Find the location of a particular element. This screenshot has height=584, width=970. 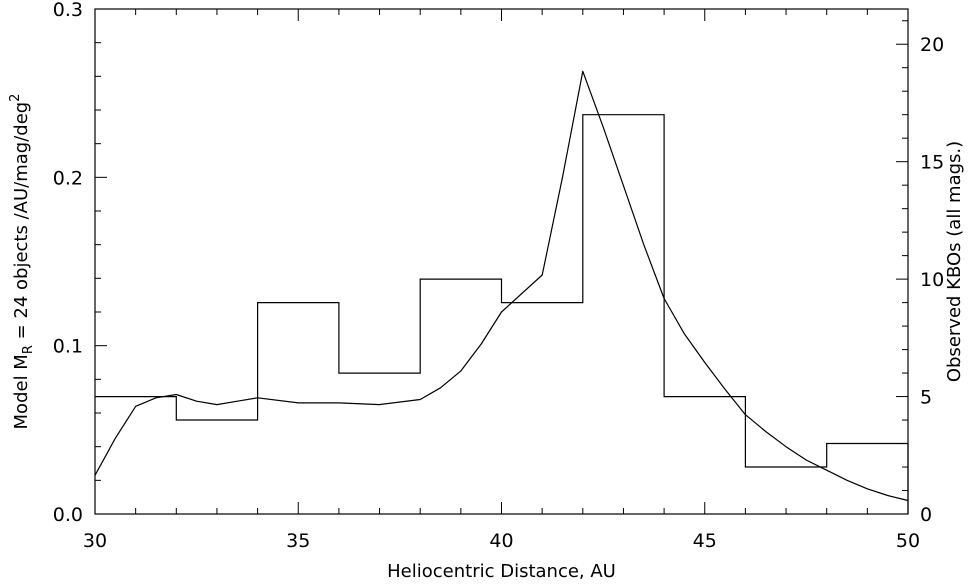

y-right-tick-label: 10 is located at coordinates (932, 280).